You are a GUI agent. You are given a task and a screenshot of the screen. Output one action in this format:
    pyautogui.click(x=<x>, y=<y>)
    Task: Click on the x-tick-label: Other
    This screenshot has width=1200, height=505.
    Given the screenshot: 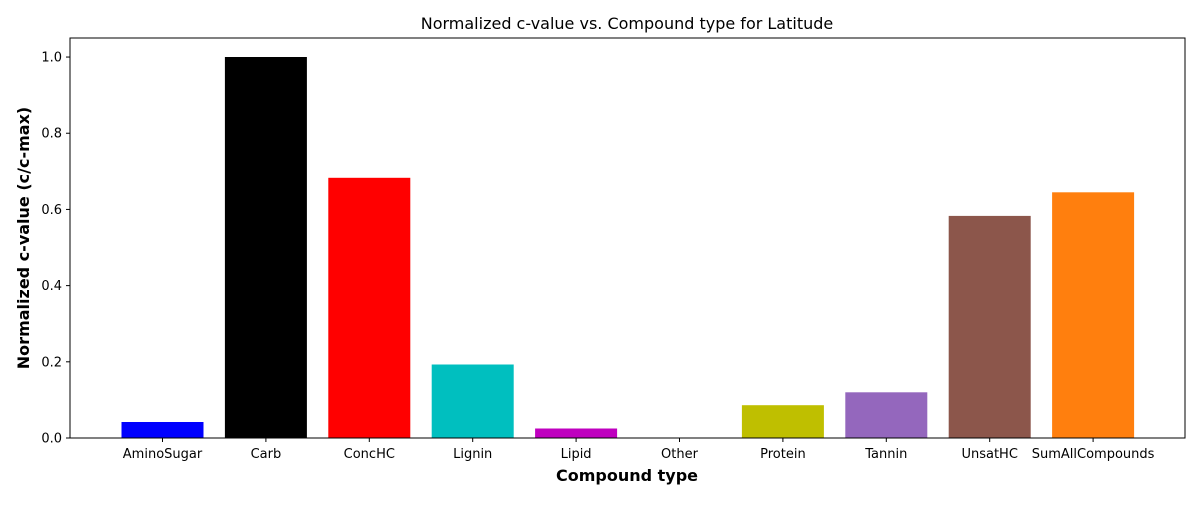 What is the action you would take?
    pyautogui.click(x=680, y=454)
    